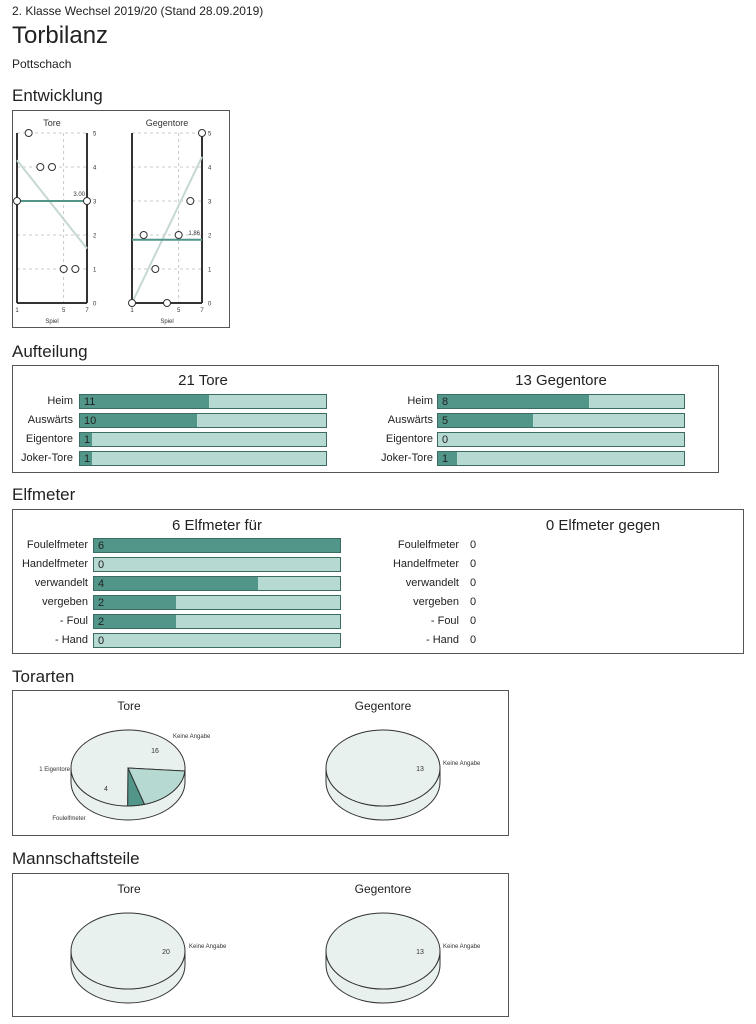 The height and width of the screenshot is (1024, 756). What do you see at coordinates (383, 951) in the screenshot?
I see `mannschaftsteile-gegentore-pie-slice` at bounding box center [383, 951].